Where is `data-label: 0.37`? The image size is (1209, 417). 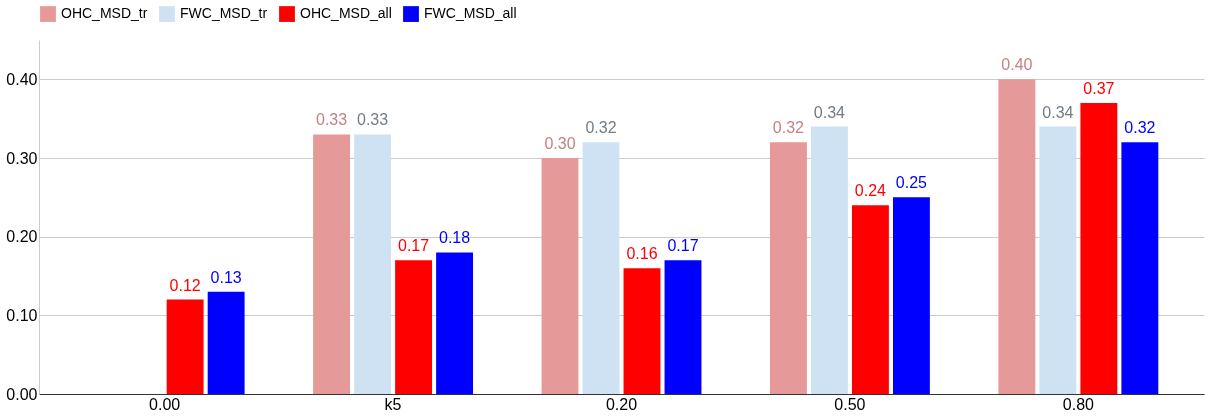
data-label: 0.37 is located at coordinates (1099, 88).